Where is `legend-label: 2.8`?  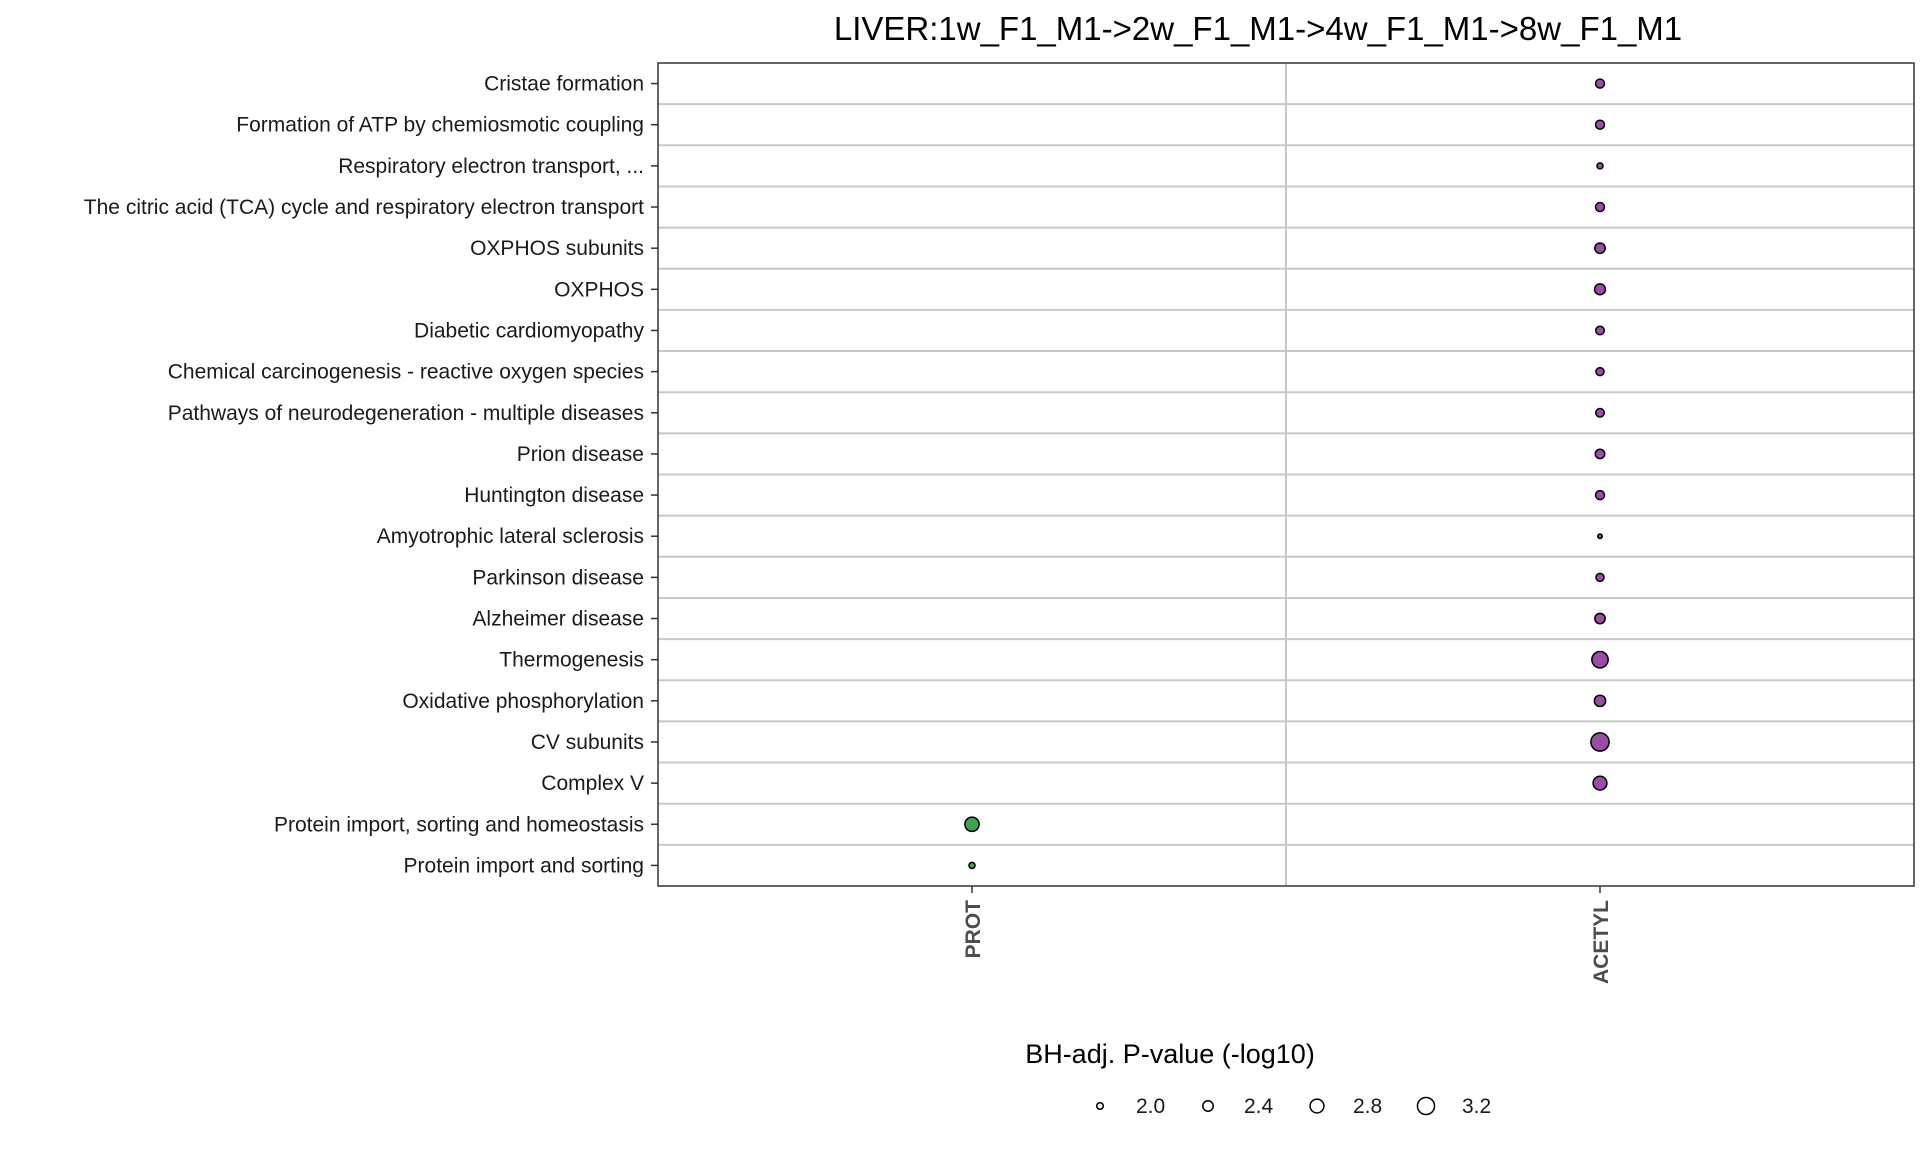
legend-label: 2.8 is located at coordinates (1367, 1106).